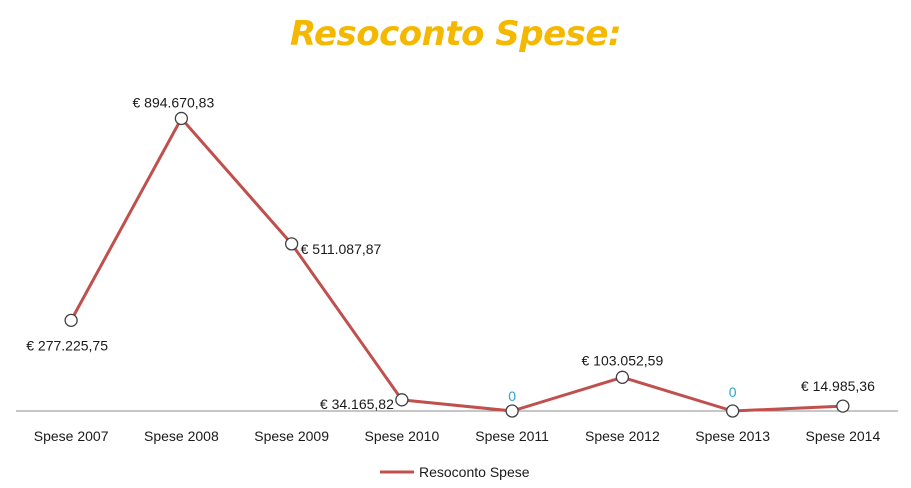  I want to click on legend: Resoconto Spese, so click(455, 472).